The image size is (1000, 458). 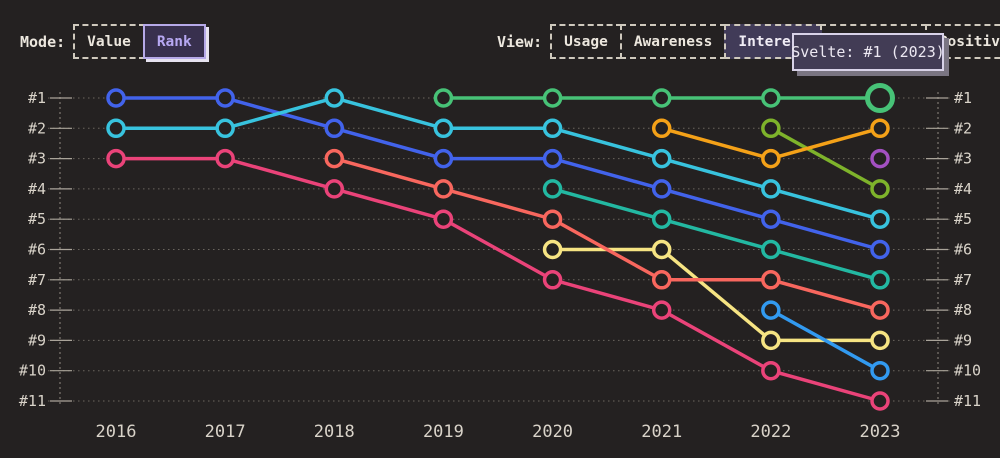 What do you see at coordinates (552, 280) in the screenshot?
I see `data-point-pink-2020` at bounding box center [552, 280].